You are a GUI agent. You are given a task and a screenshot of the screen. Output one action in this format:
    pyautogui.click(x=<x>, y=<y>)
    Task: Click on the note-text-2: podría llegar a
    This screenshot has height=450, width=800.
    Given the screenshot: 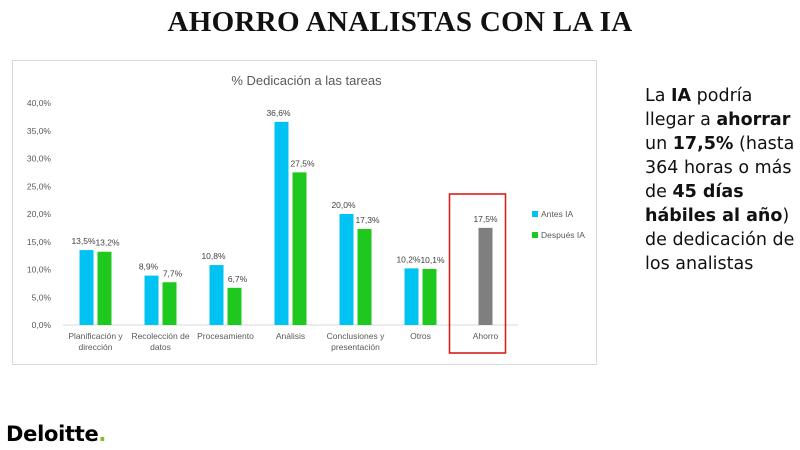 What is the action you would take?
    pyautogui.click(x=699, y=108)
    